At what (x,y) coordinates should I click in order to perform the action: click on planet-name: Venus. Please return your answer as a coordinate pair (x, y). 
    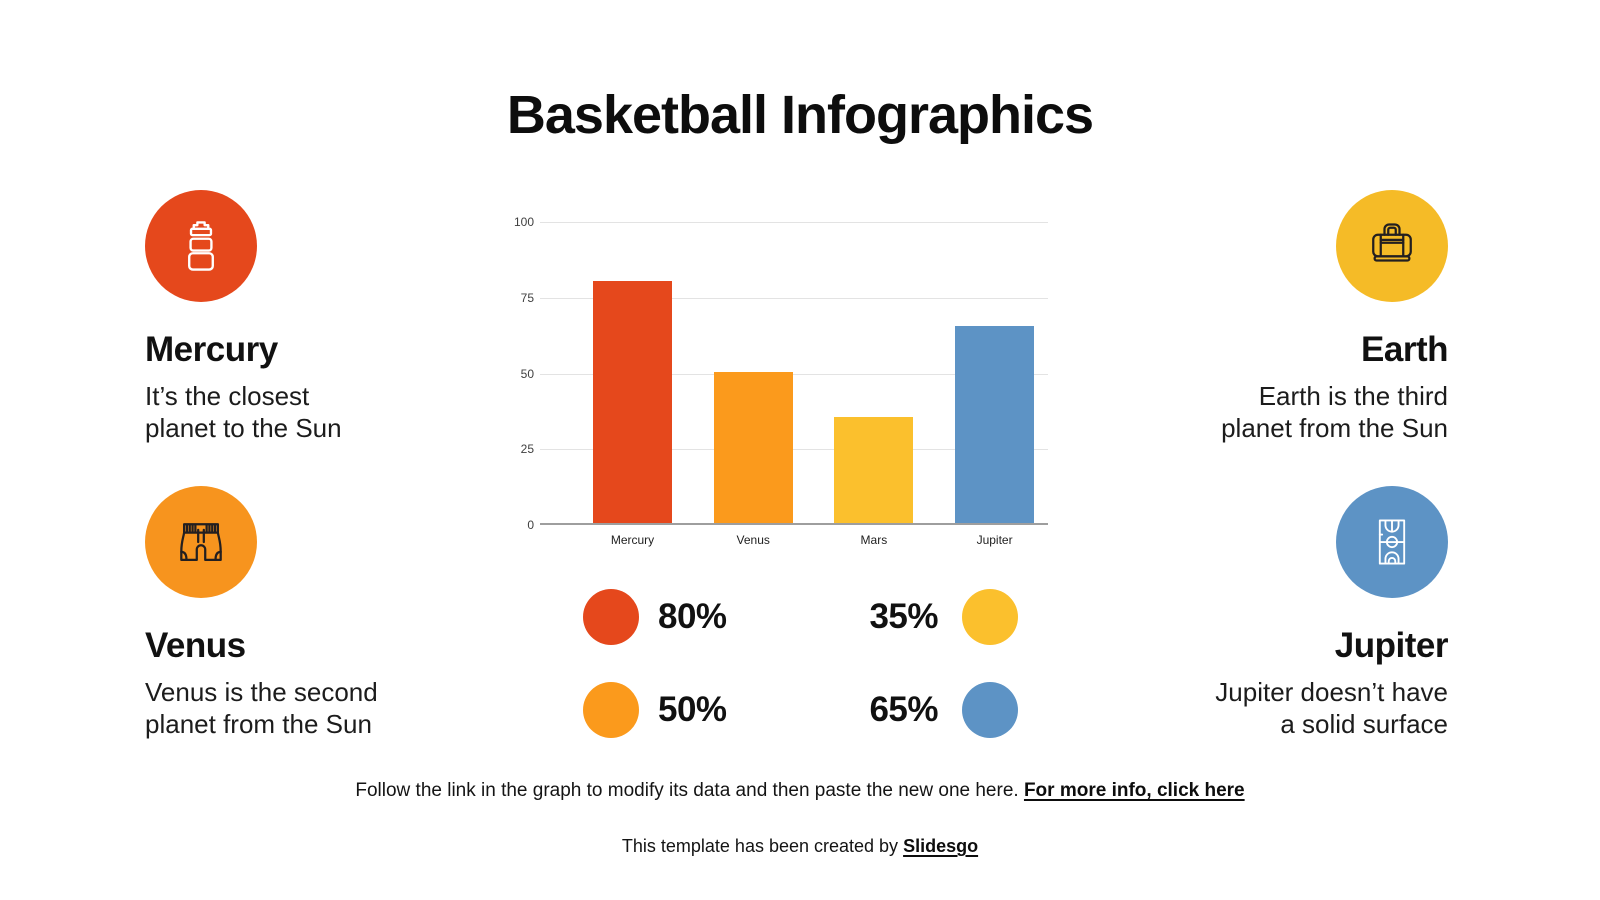
    Looking at the image, I should click on (195, 645).